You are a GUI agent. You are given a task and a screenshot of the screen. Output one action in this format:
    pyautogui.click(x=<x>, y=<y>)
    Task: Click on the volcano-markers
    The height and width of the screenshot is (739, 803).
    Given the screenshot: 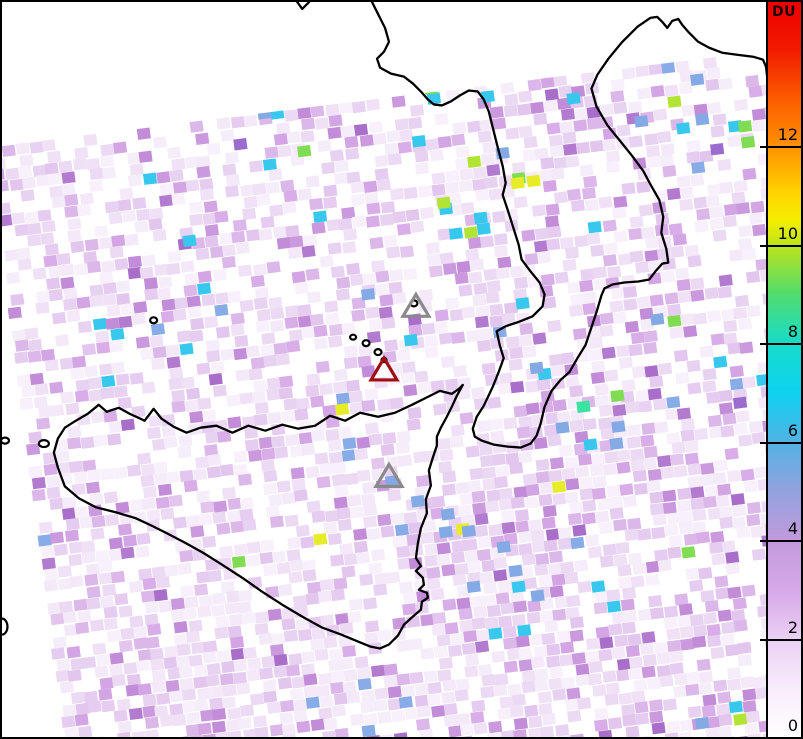 What is the action you would take?
    pyautogui.click(x=400, y=389)
    